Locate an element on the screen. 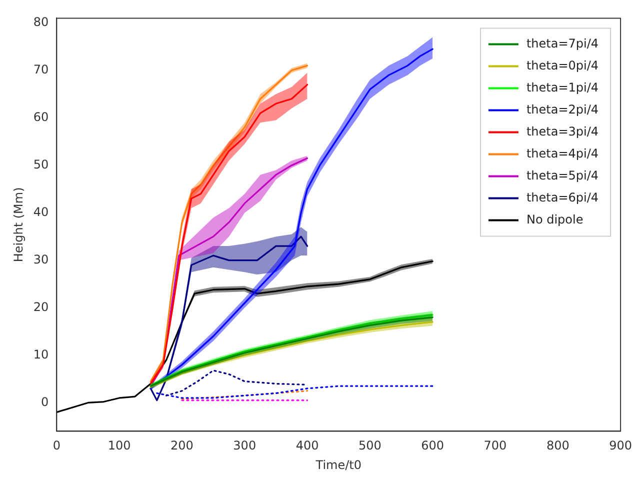 The width and height of the screenshot is (643, 483). x-tick-label: 100 is located at coordinates (119, 445).